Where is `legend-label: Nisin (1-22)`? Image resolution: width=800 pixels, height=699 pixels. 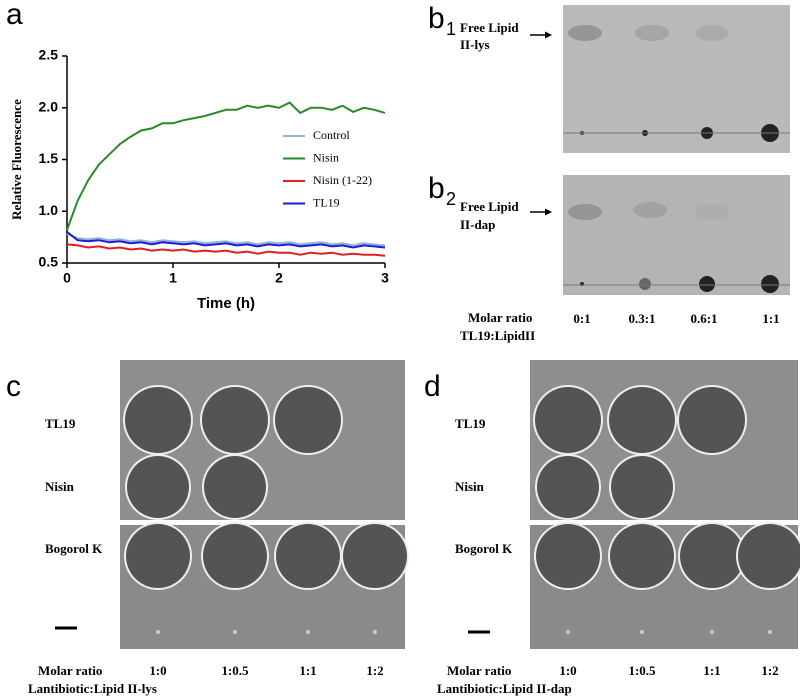
legend-label: Nisin (1-22) is located at coordinates (342, 180).